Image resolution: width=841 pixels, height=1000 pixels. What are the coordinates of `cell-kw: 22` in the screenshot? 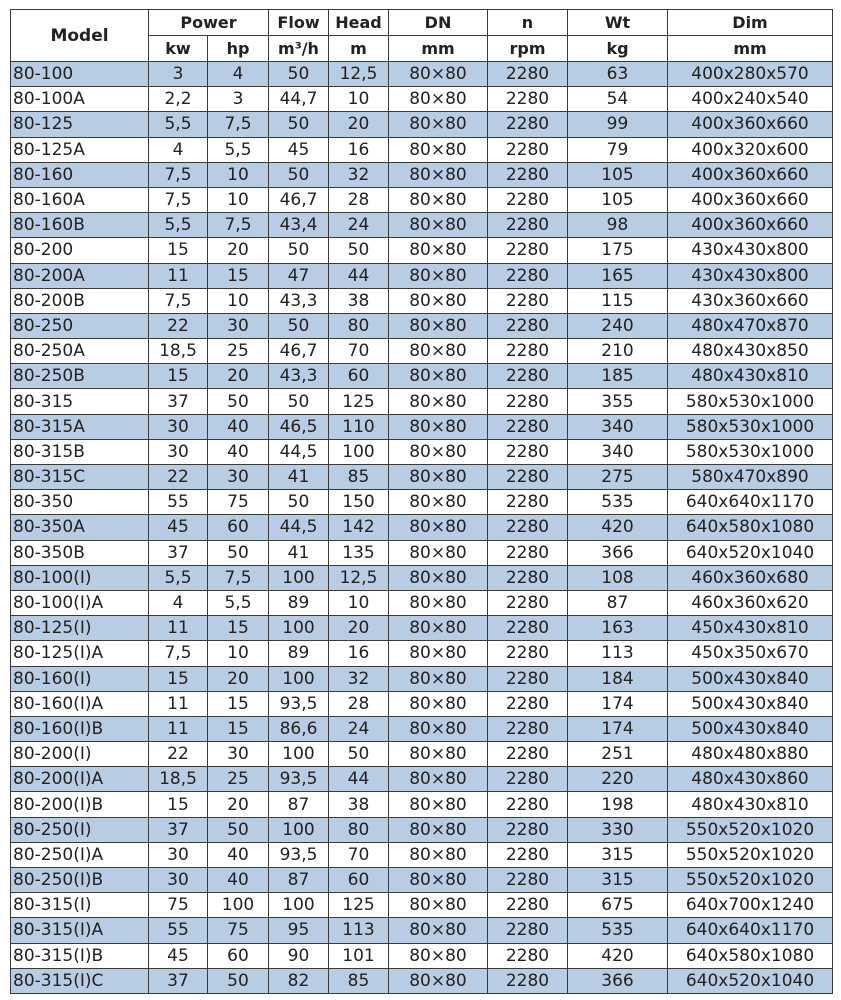 It's located at (178, 326).